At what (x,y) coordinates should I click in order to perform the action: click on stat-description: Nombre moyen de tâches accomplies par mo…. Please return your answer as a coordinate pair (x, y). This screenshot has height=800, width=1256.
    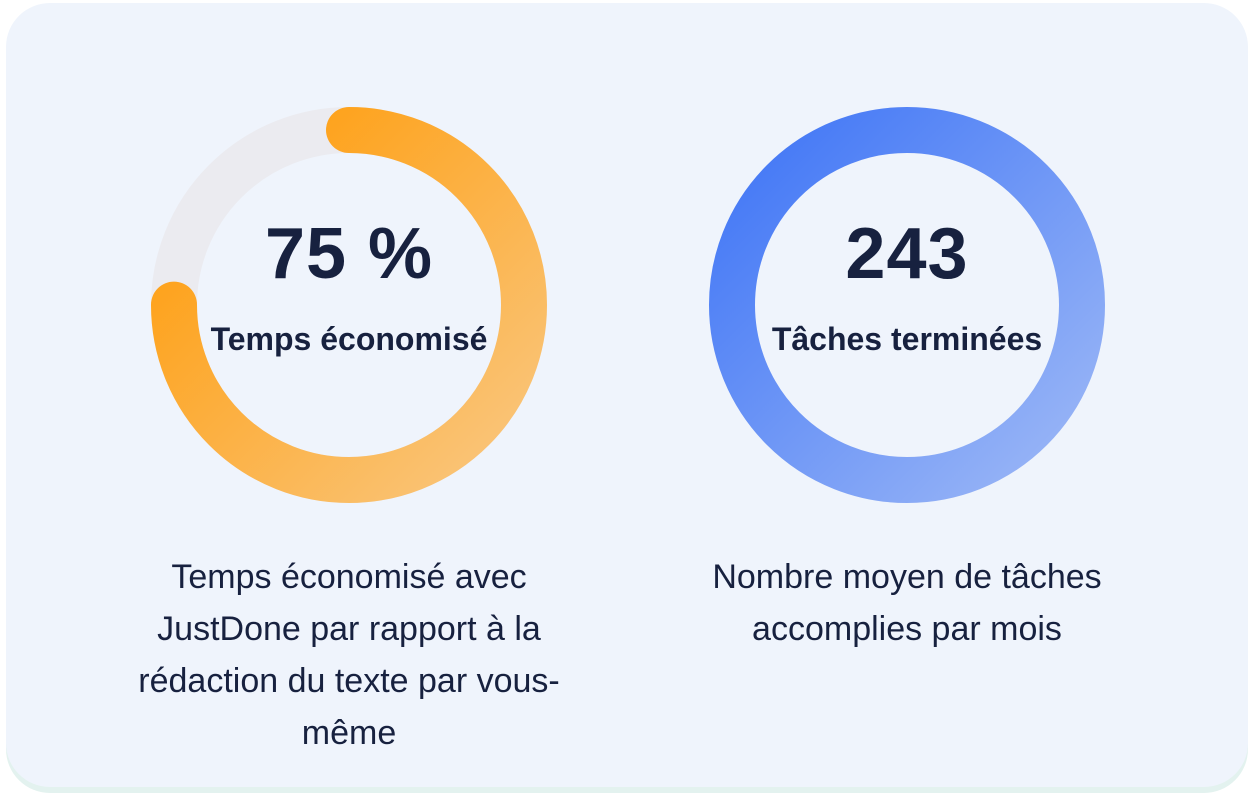
    Looking at the image, I should click on (907, 603).